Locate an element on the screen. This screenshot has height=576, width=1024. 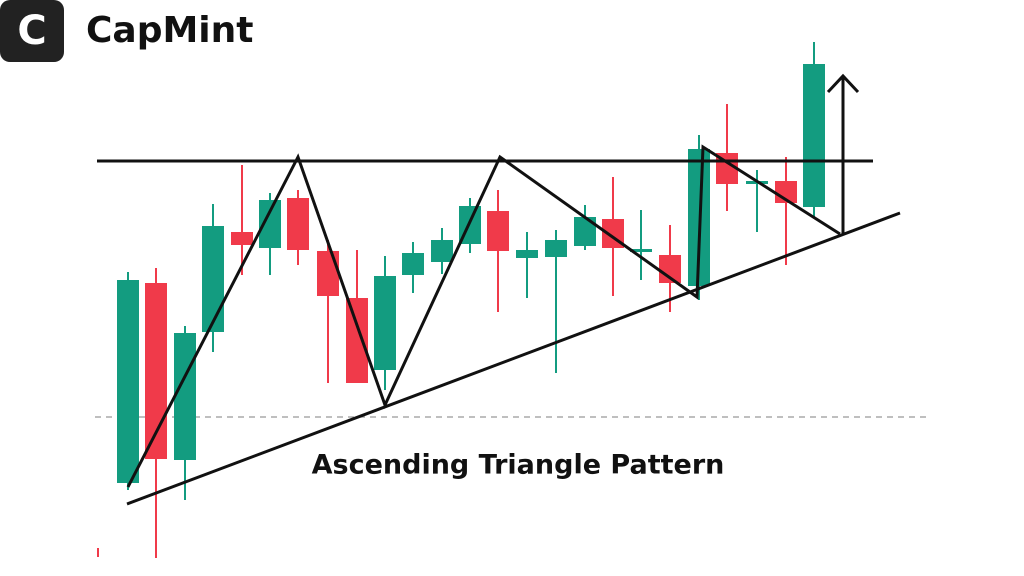
logo-letter: C is located at coordinates (31, 31).